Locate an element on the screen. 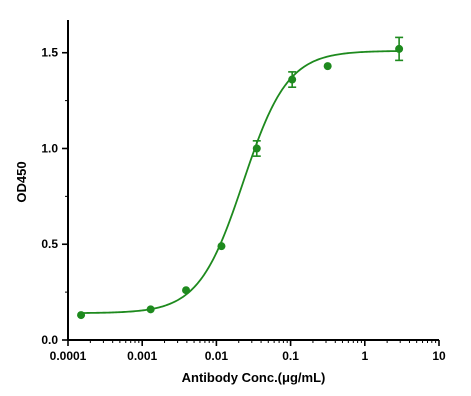  x-tick-label: 0.01 is located at coordinates (217, 356).